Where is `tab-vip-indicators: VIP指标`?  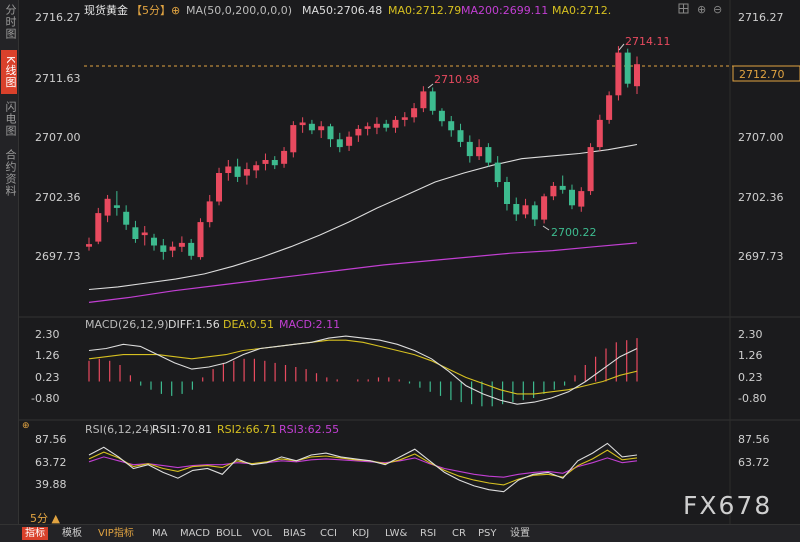
tab-vip-indicators: VIP指标 is located at coordinates (116, 533).